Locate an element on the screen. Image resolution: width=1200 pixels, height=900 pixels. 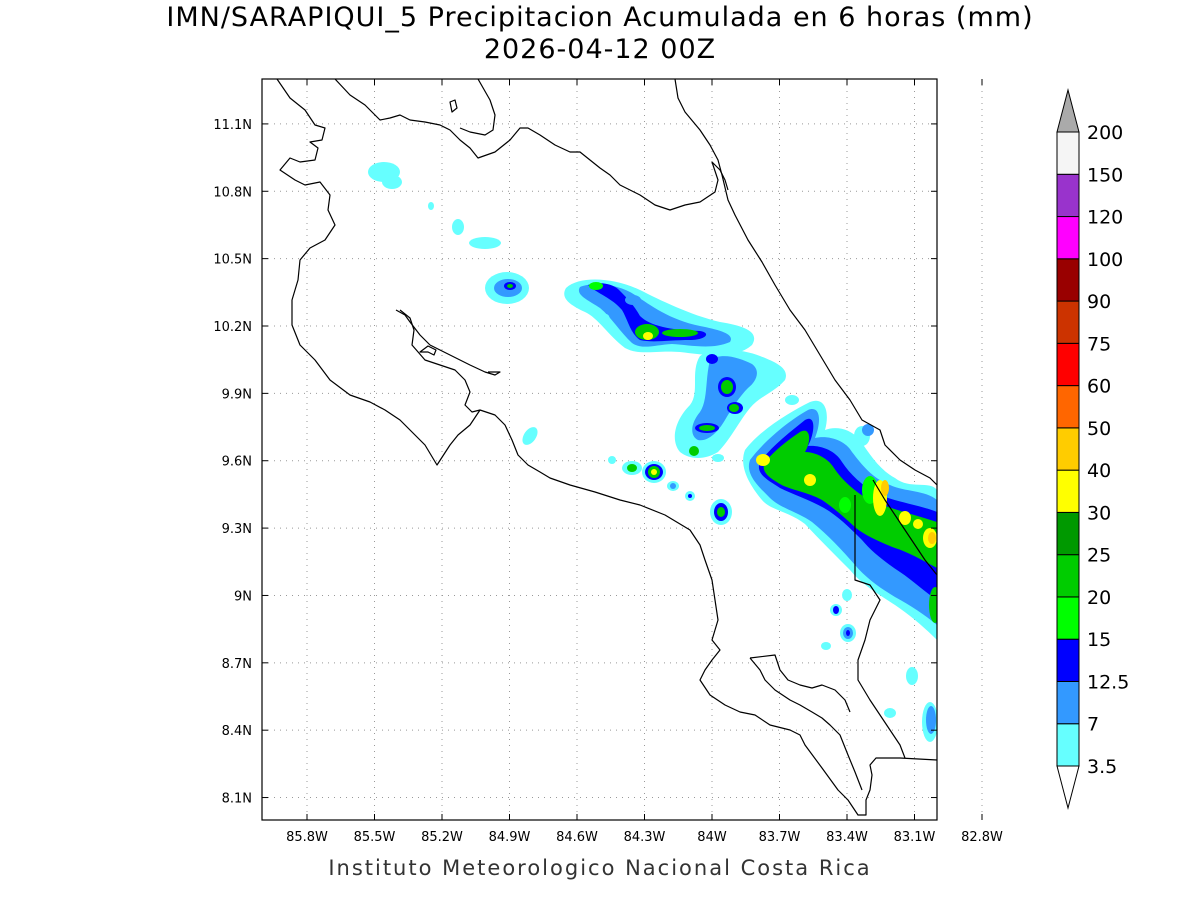
legend-label: 100 is located at coordinates (1105, 260).